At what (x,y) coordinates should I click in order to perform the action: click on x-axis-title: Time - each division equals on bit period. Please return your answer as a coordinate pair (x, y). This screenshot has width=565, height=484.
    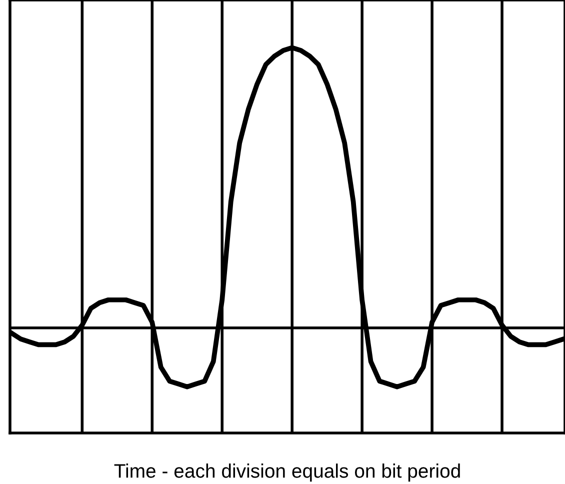
    Looking at the image, I should click on (287, 473).